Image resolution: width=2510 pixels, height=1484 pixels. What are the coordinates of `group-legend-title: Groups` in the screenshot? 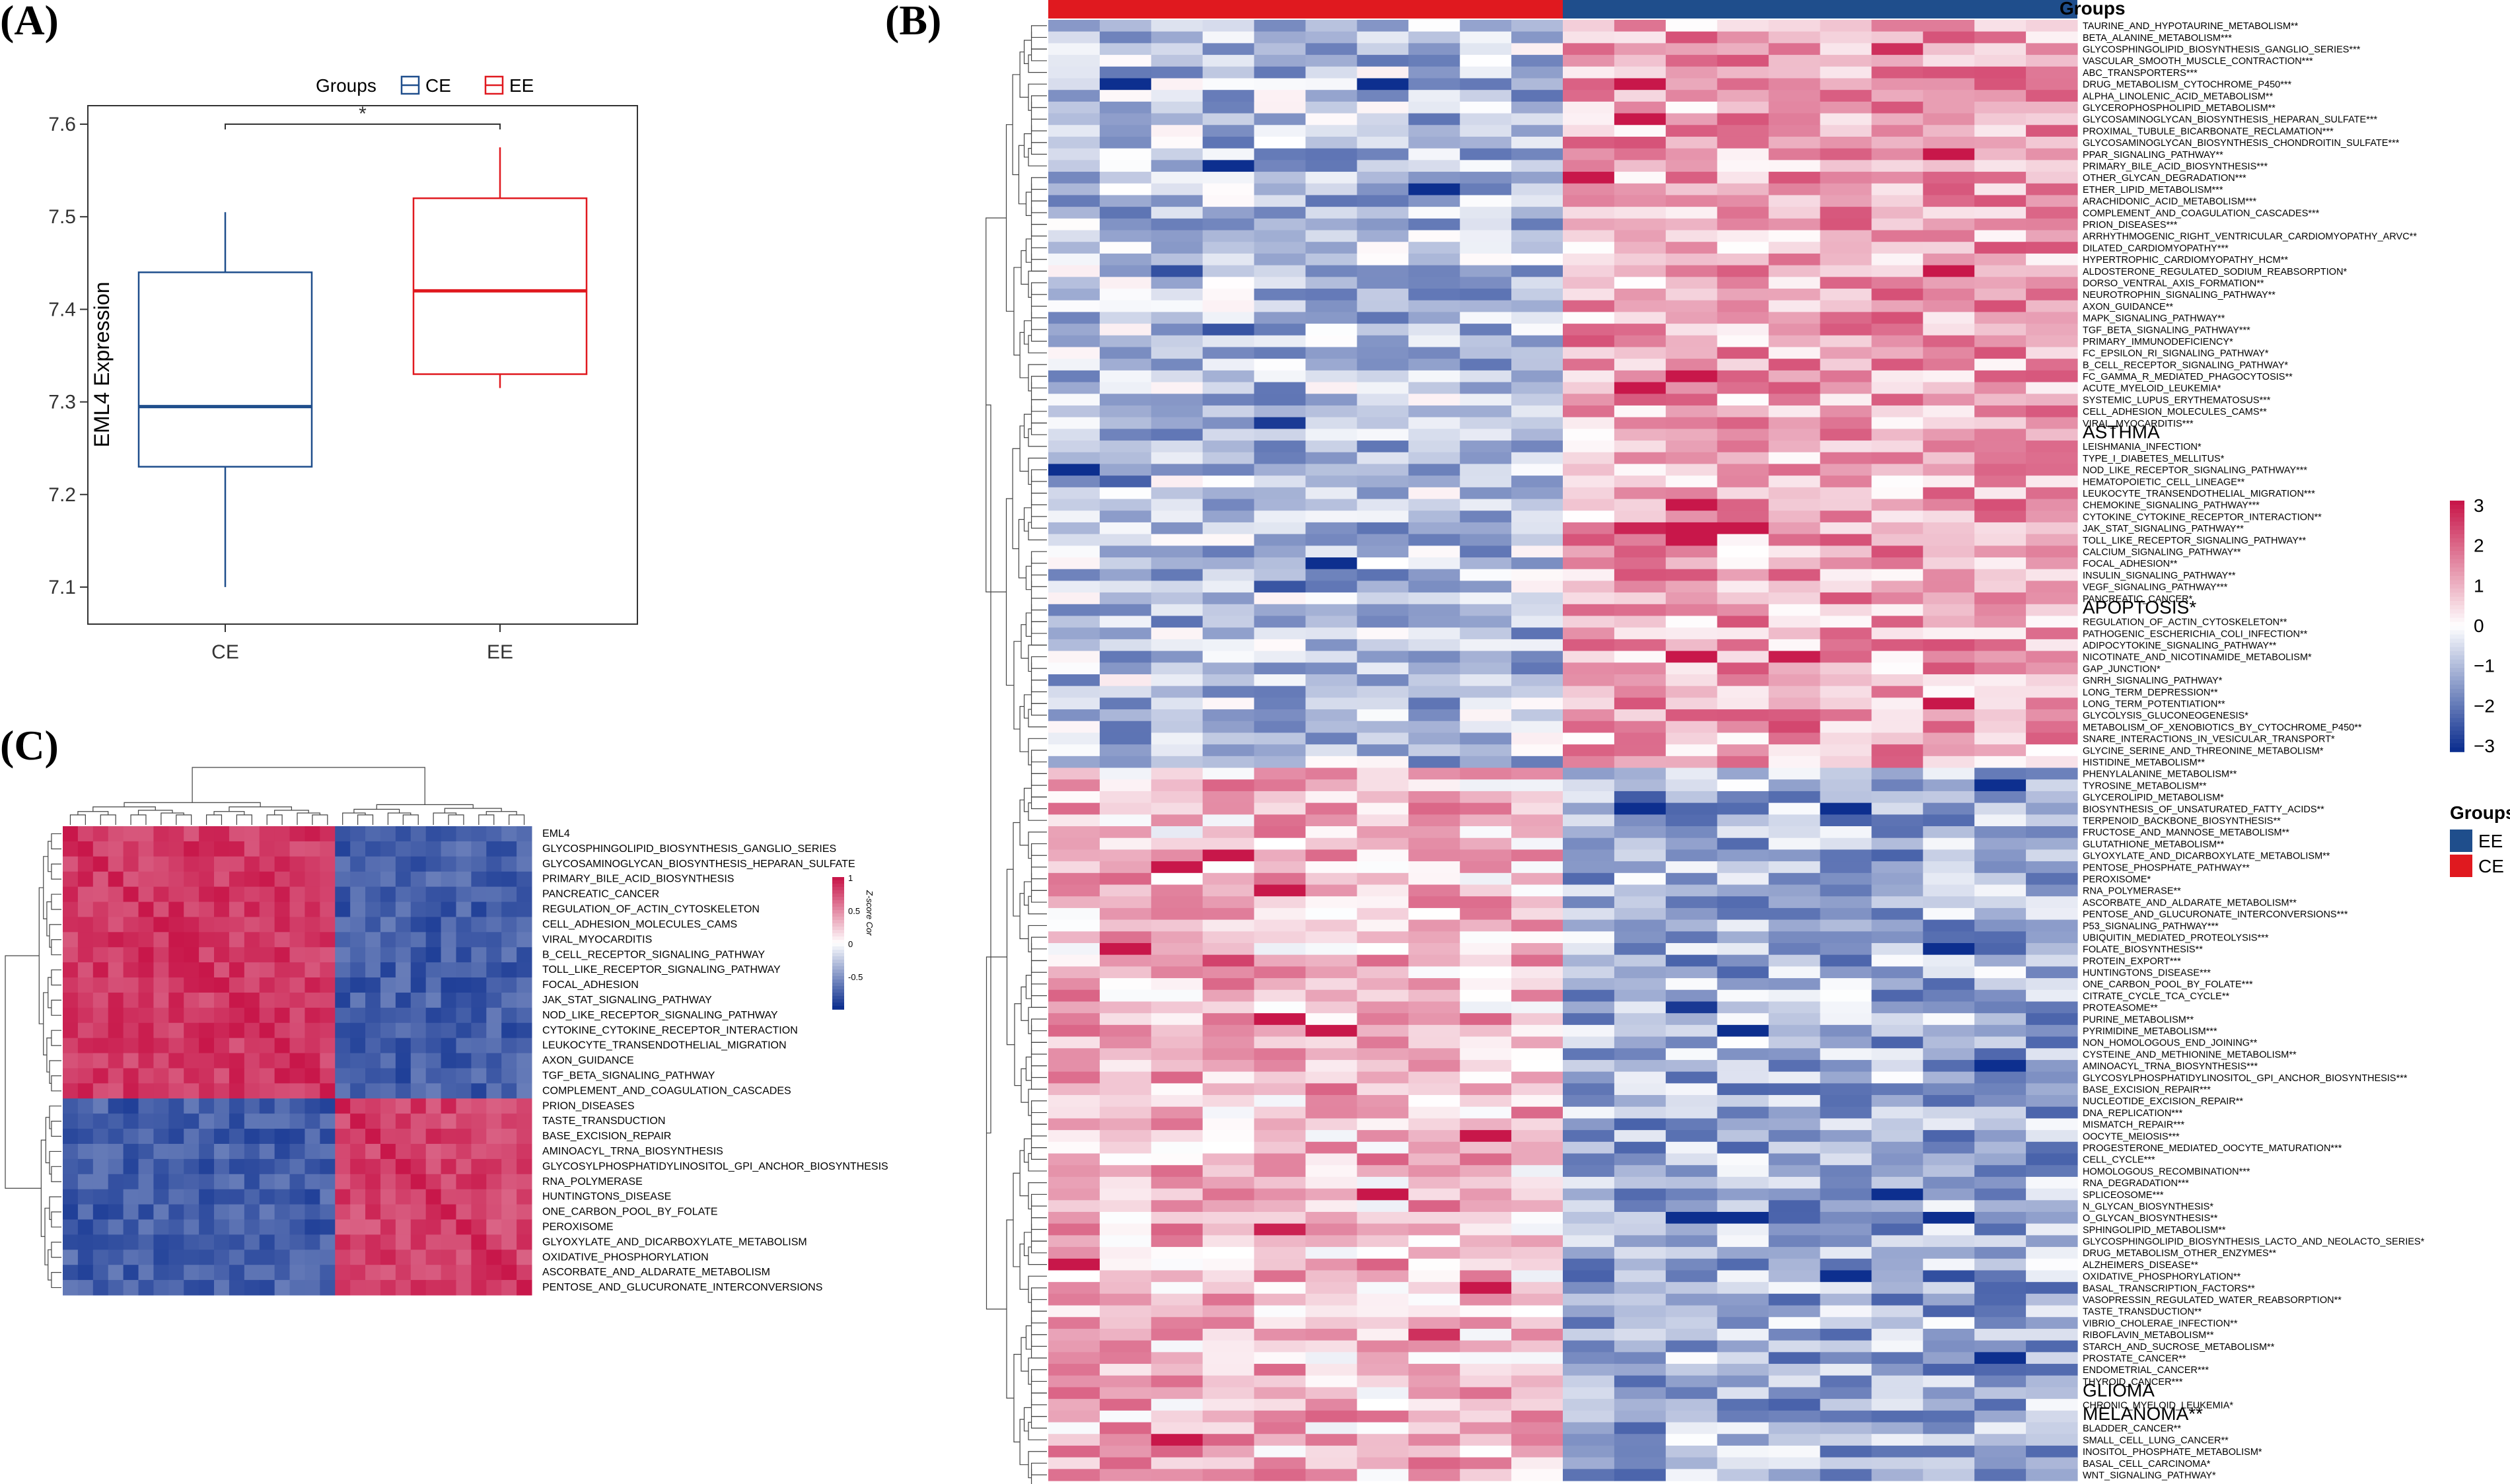 It's located at (2480, 812).